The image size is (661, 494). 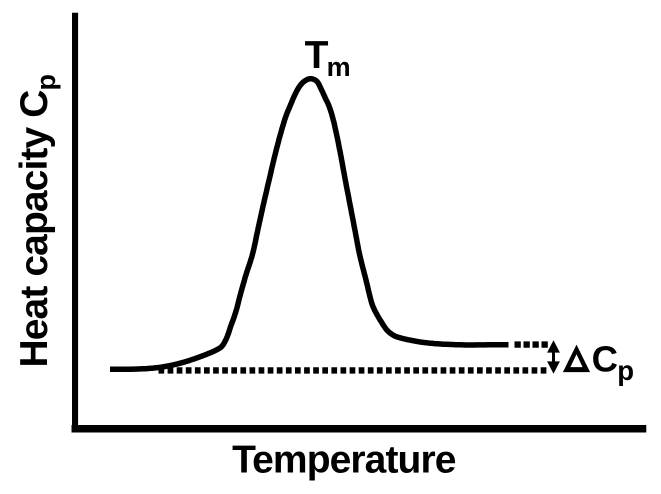 I want to click on svg-text: T, so click(x=317, y=55).